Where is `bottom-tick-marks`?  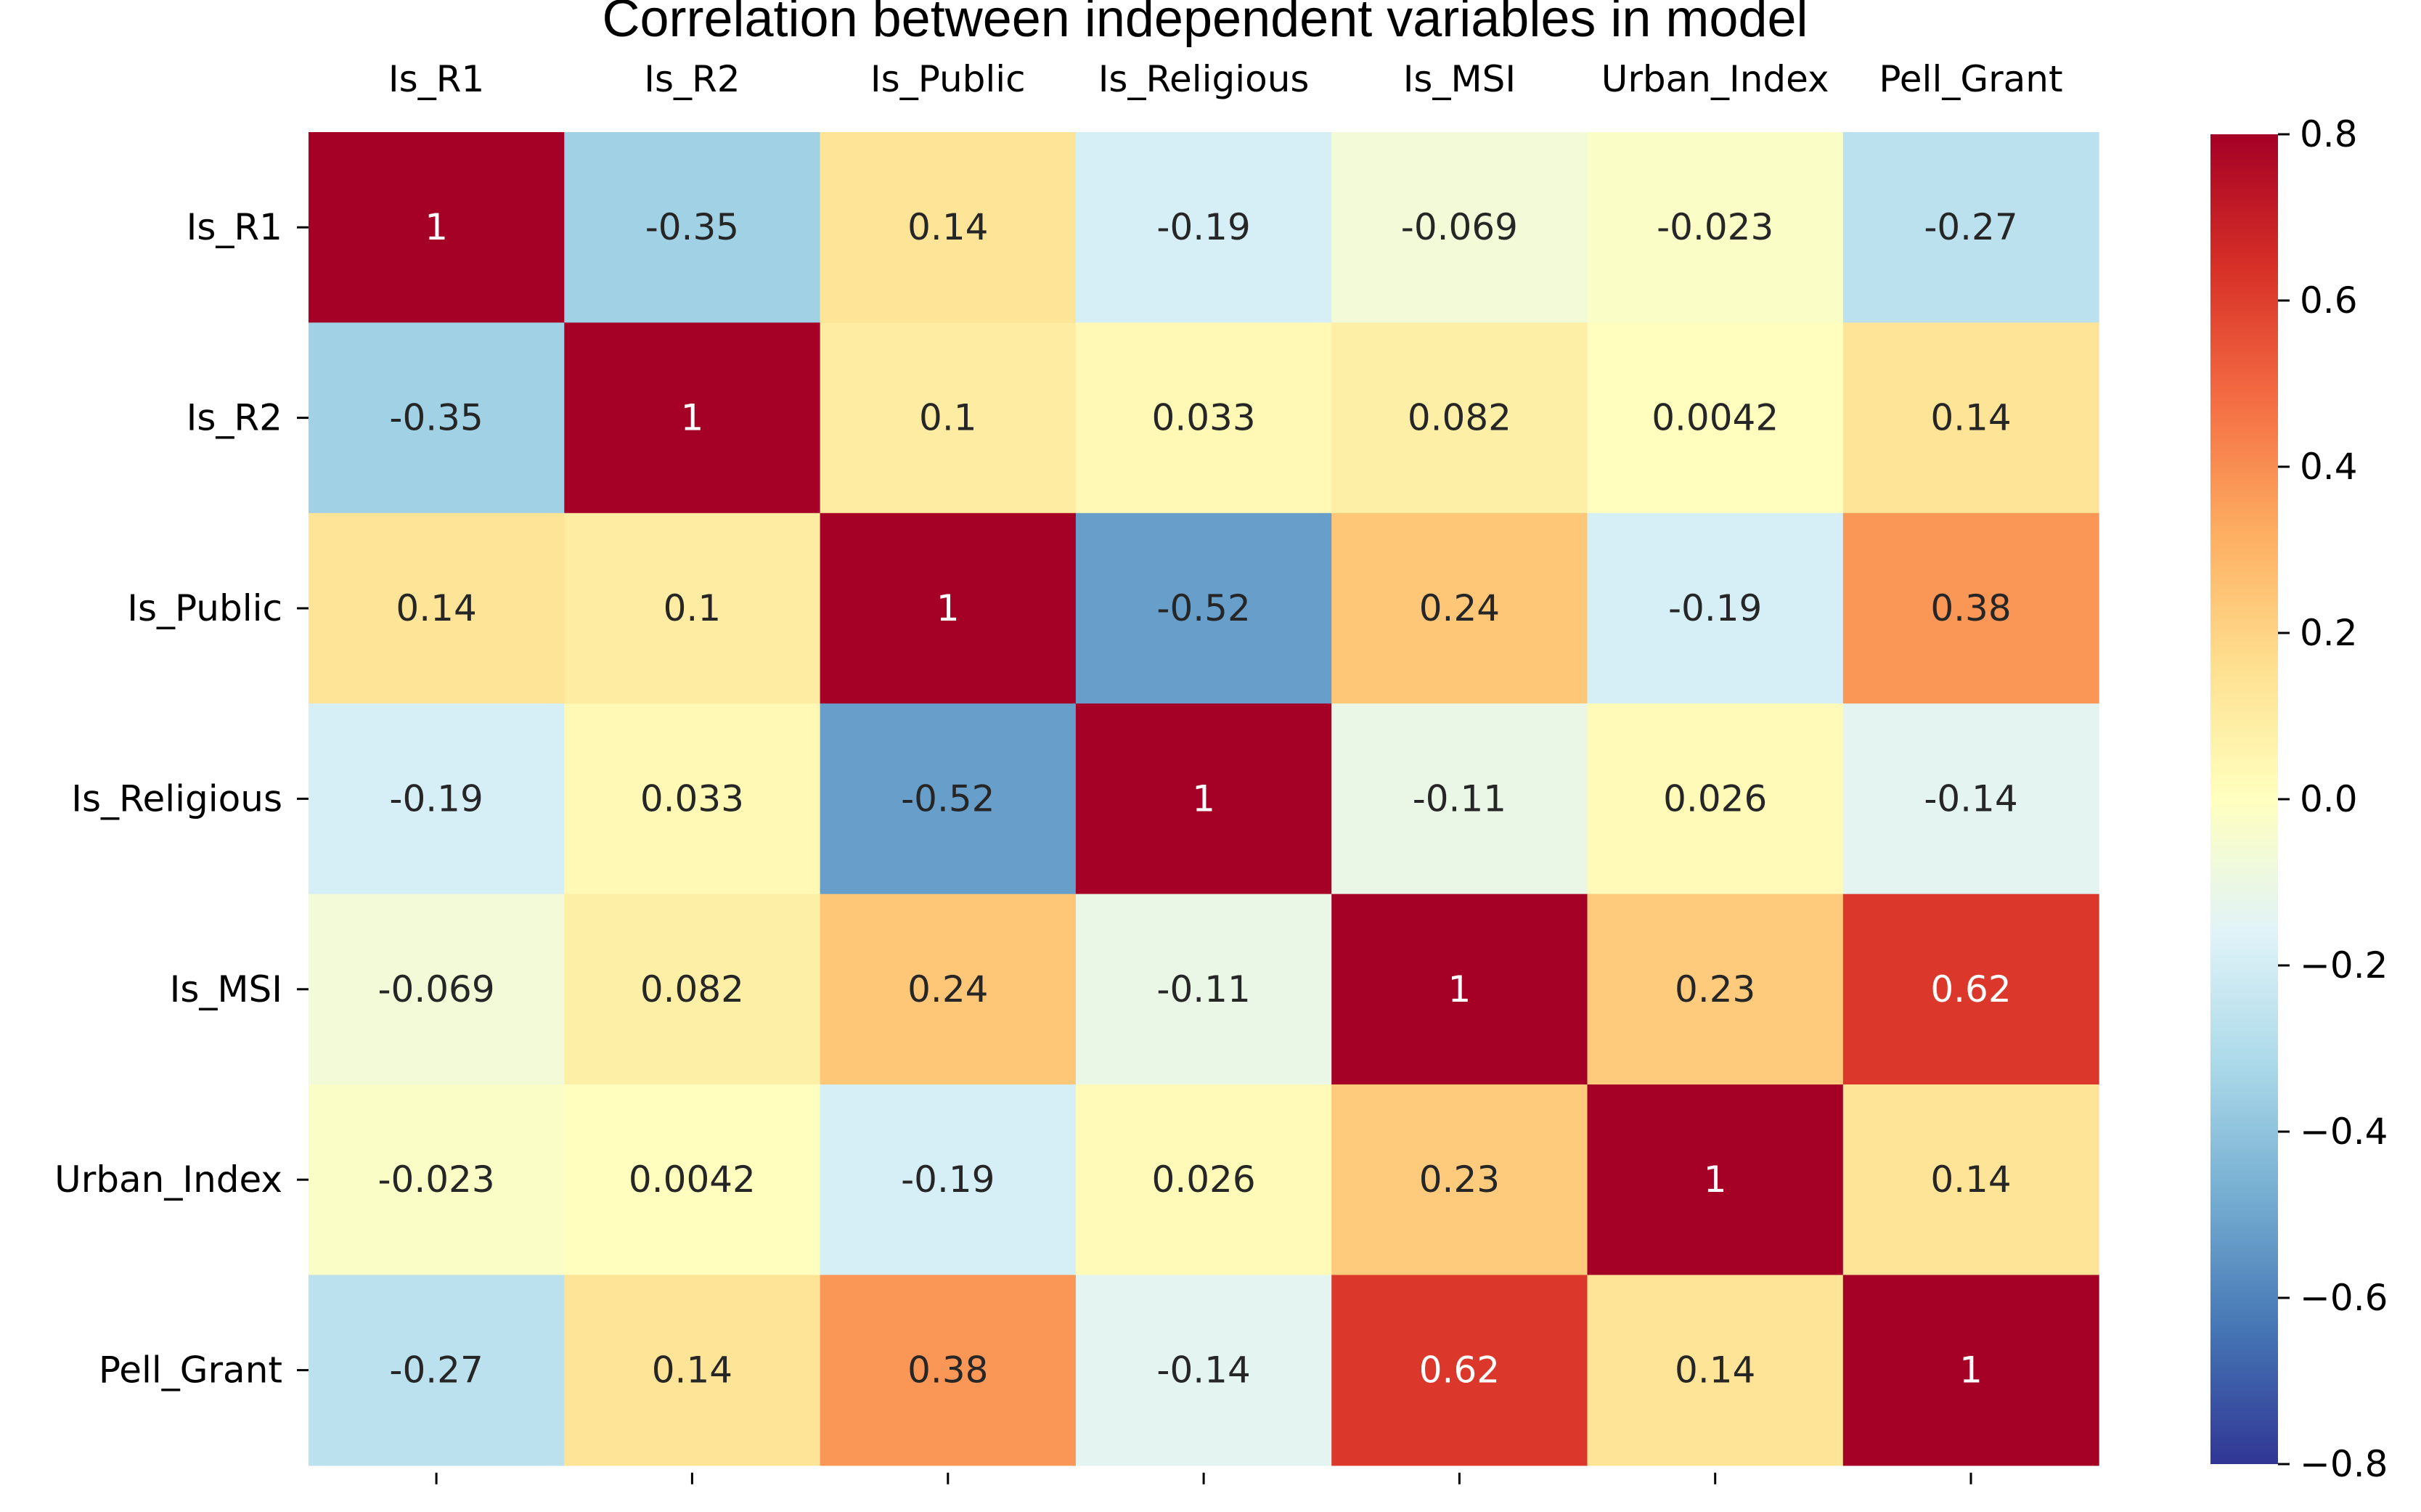 bottom-tick-marks is located at coordinates (1203, 1478).